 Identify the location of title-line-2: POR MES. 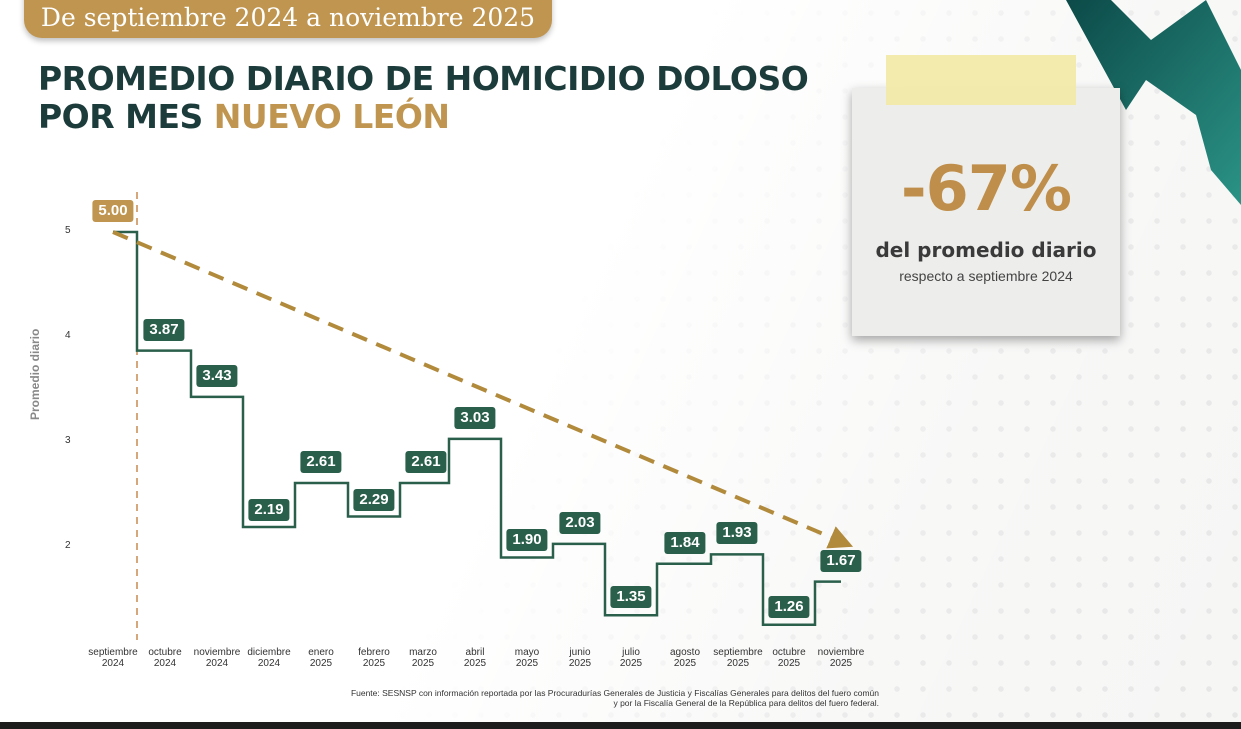
(120, 116).